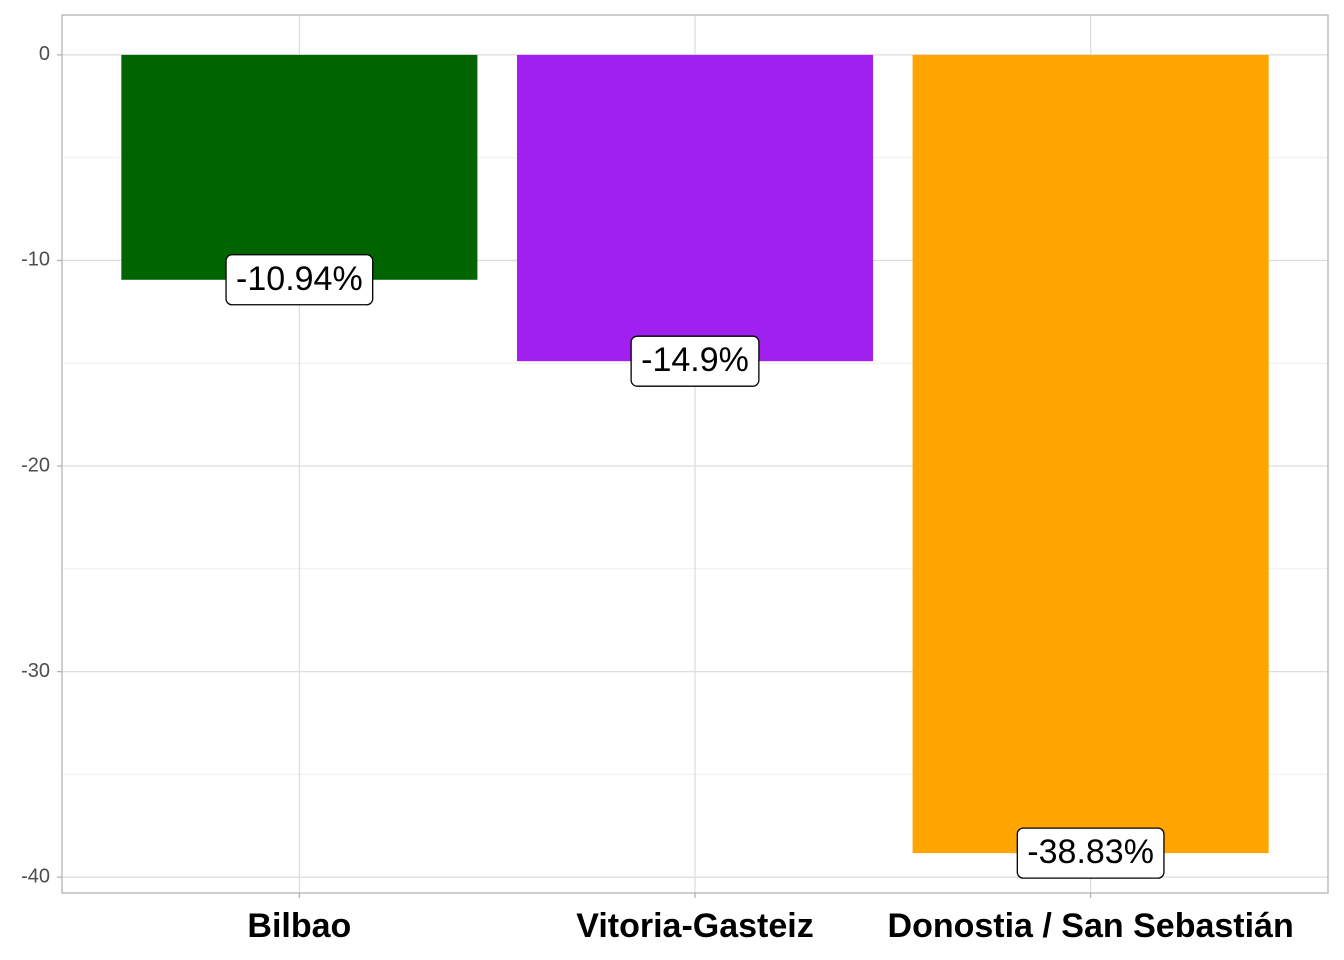 This screenshot has height=960, width=1344. I want to click on value-label: -10.94%, so click(299, 279).